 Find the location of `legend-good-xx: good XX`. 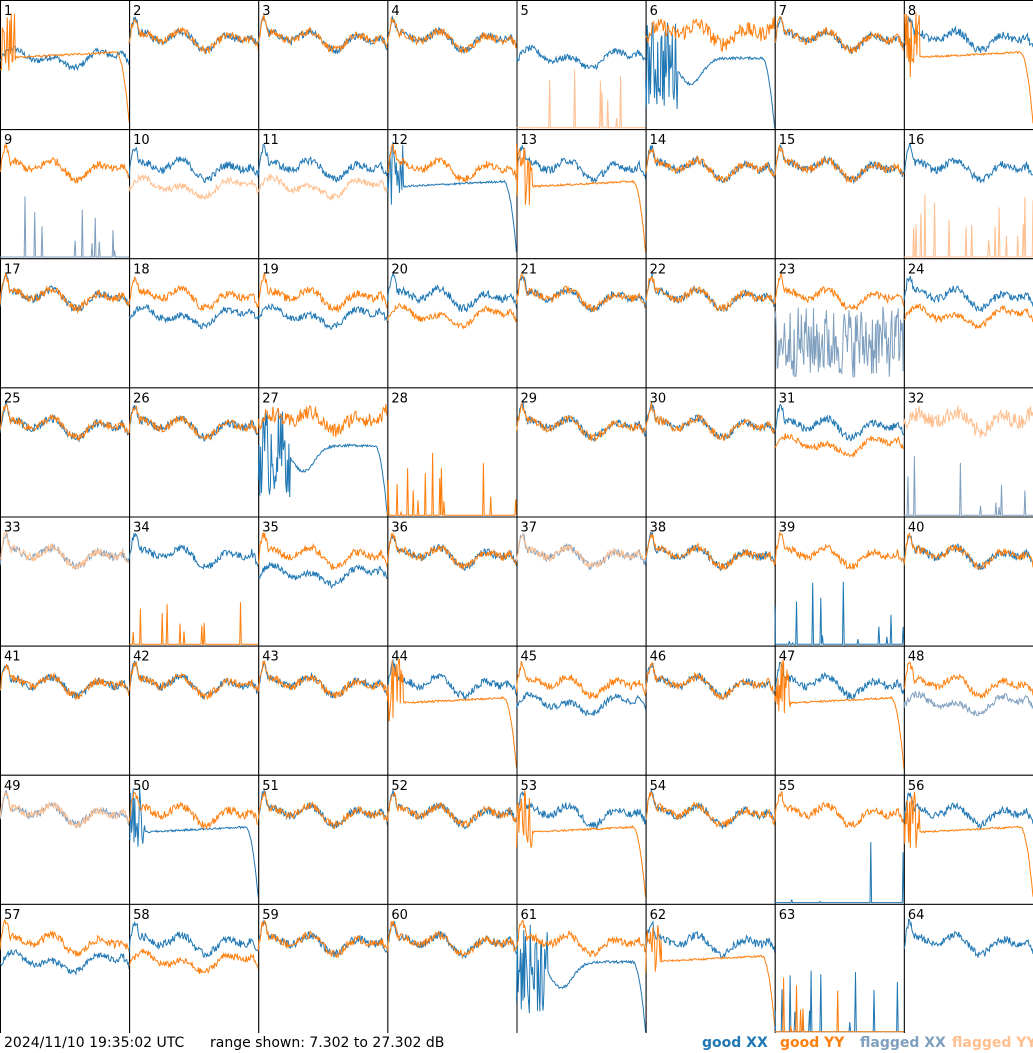

legend-good-xx: good XX is located at coordinates (735, 1043).